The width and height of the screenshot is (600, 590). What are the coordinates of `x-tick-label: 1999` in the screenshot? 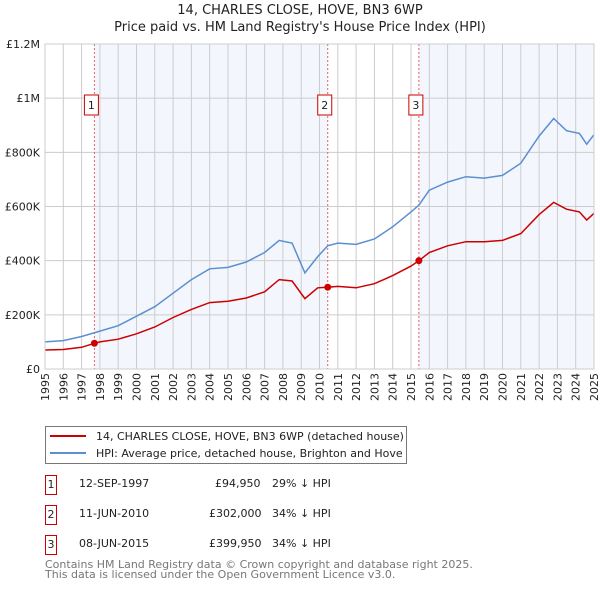 It's located at (118, 387).